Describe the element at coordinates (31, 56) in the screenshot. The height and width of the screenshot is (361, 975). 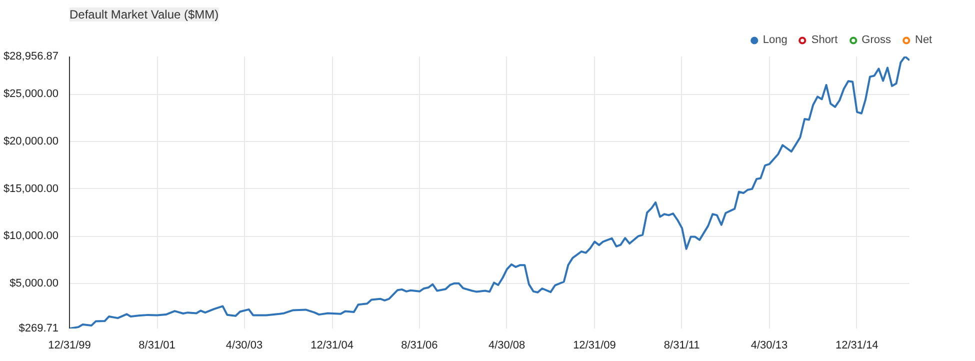
I see `y-tick-label: $28,956.87` at that location.